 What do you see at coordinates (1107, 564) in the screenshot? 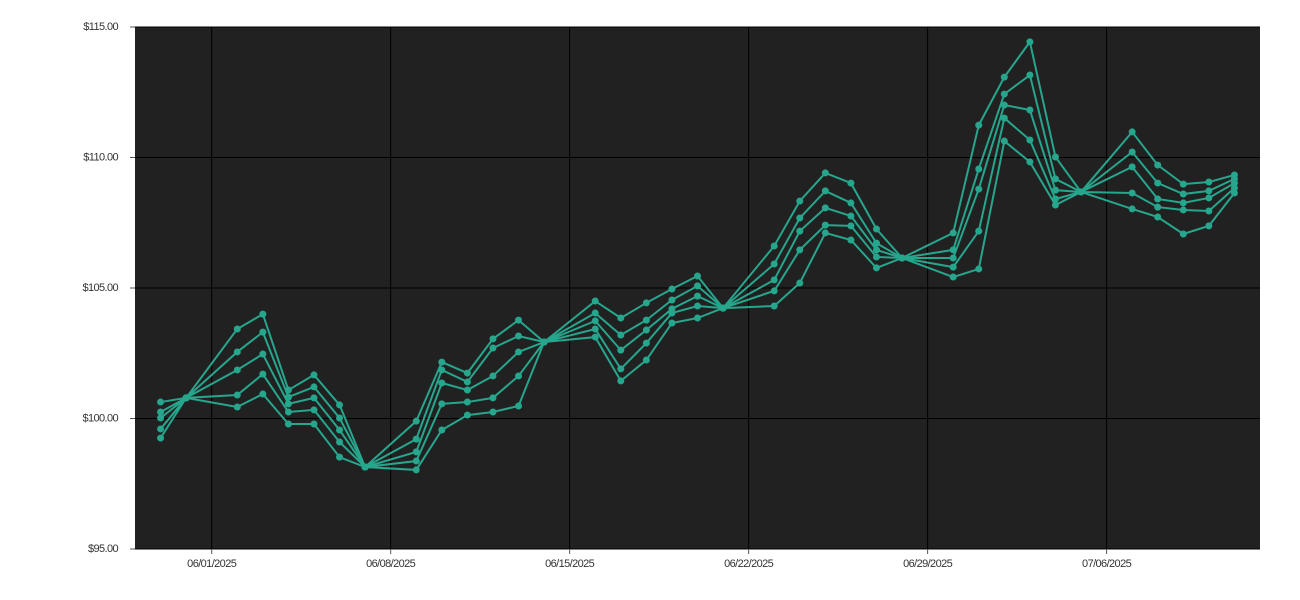
I see `x-tick-label: 07/06/2025` at bounding box center [1107, 564].